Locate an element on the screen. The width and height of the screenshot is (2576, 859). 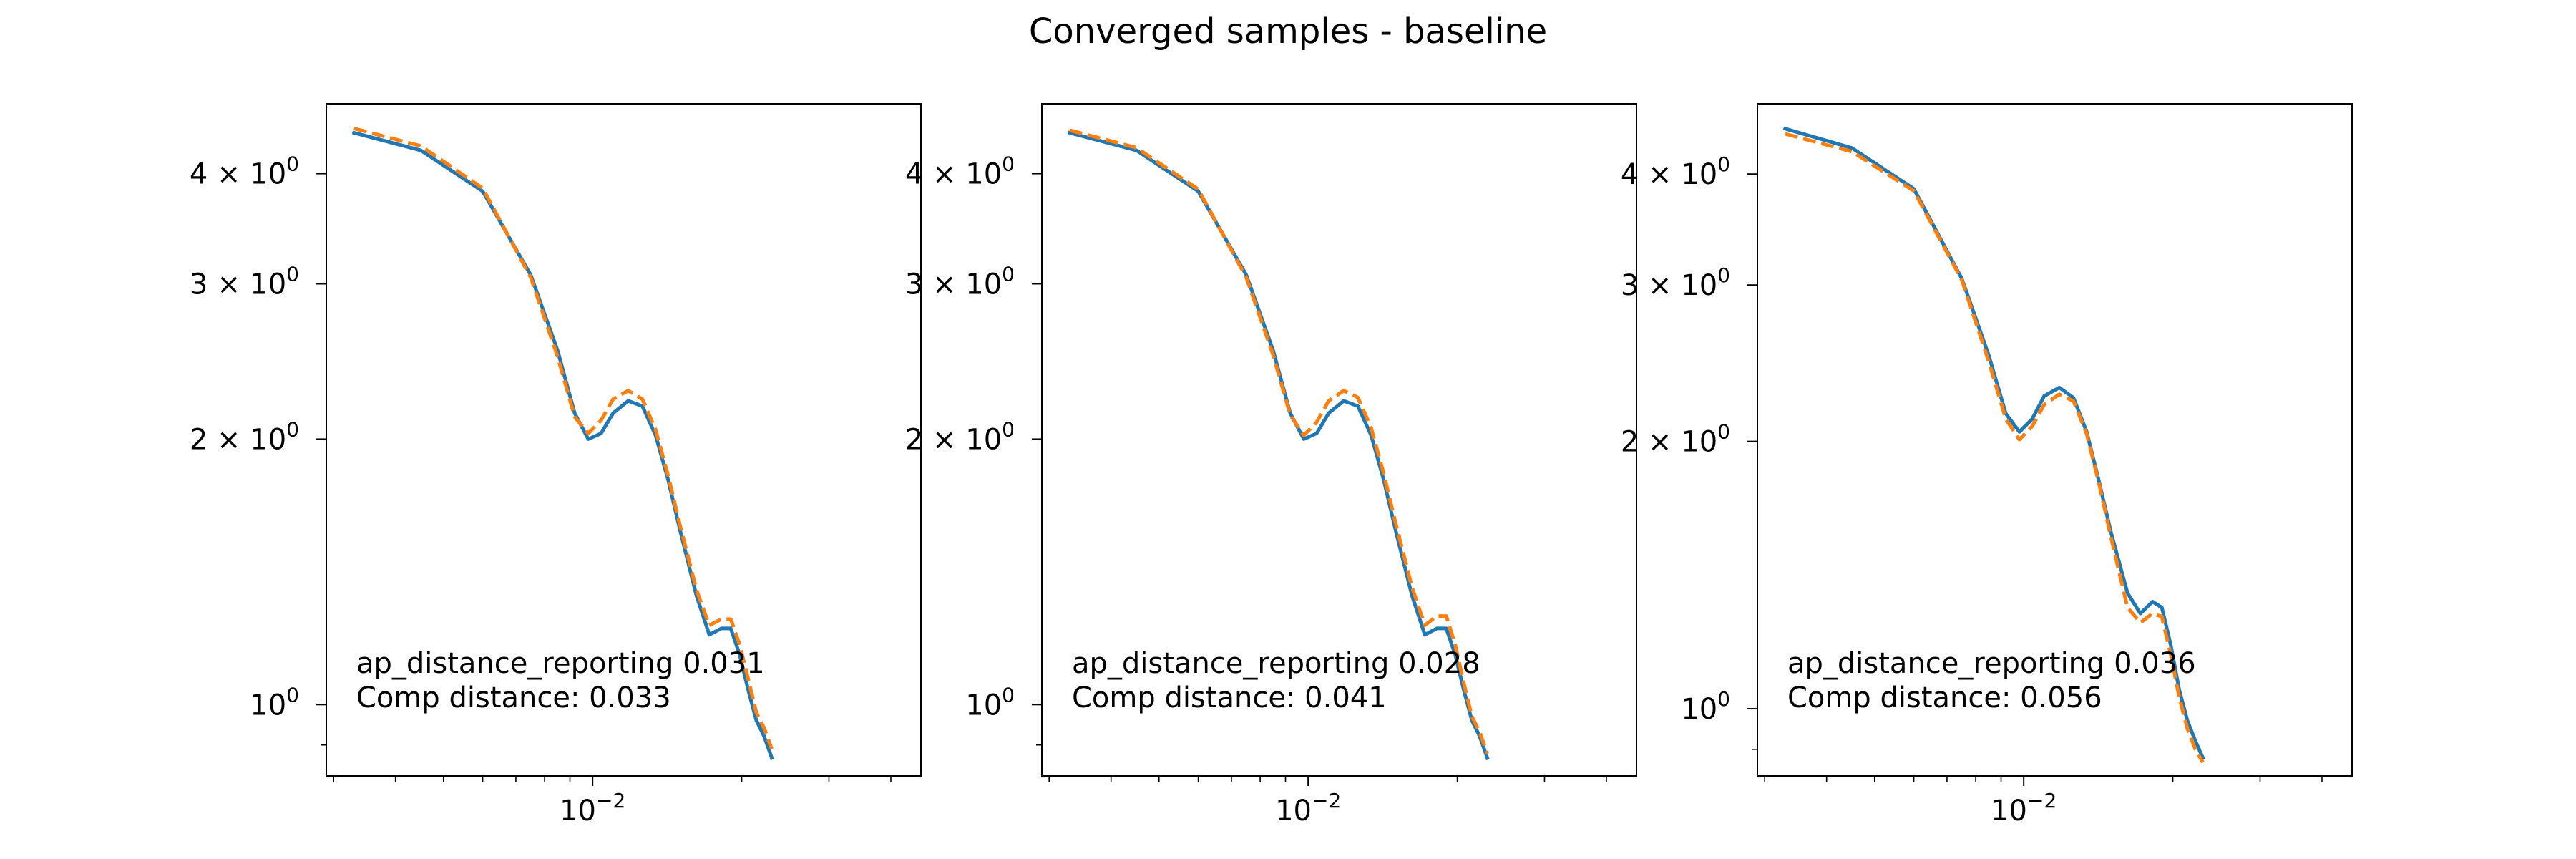
panel2-annotation-line-2: Comp distance: 0.041 is located at coordinates (1229, 697).